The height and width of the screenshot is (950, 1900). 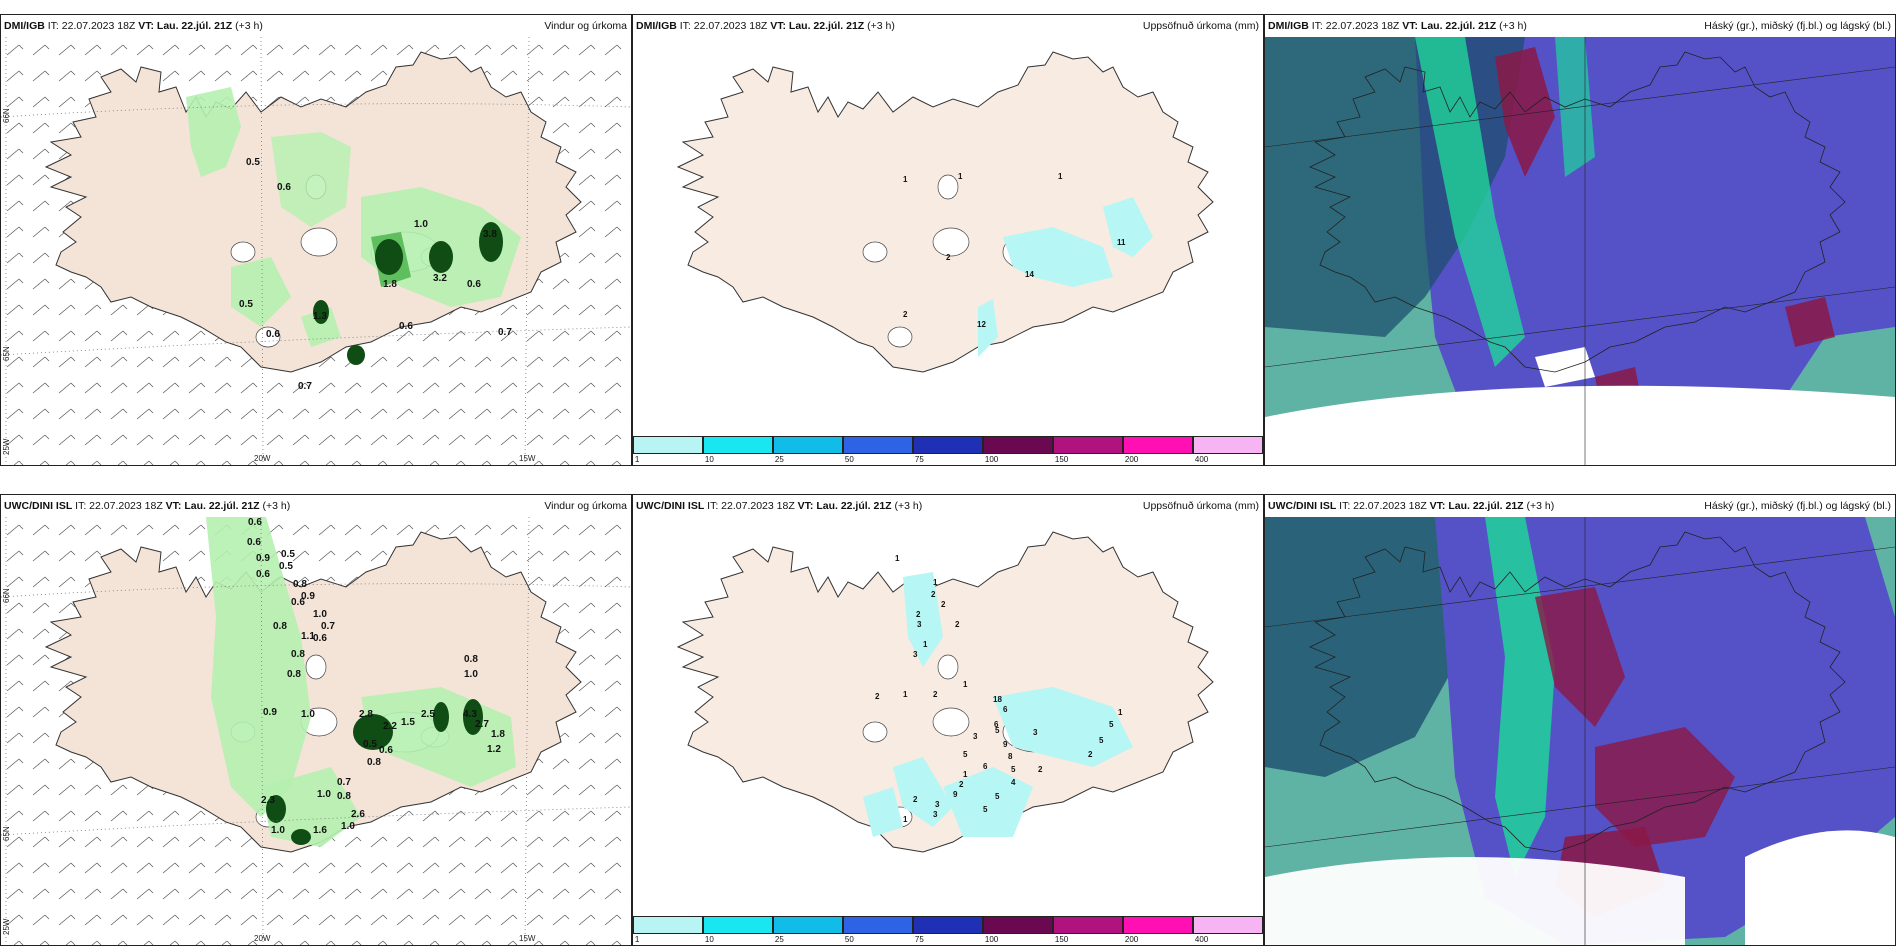 I want to click on precip-value: 2.6, so click(x=358, y=814).